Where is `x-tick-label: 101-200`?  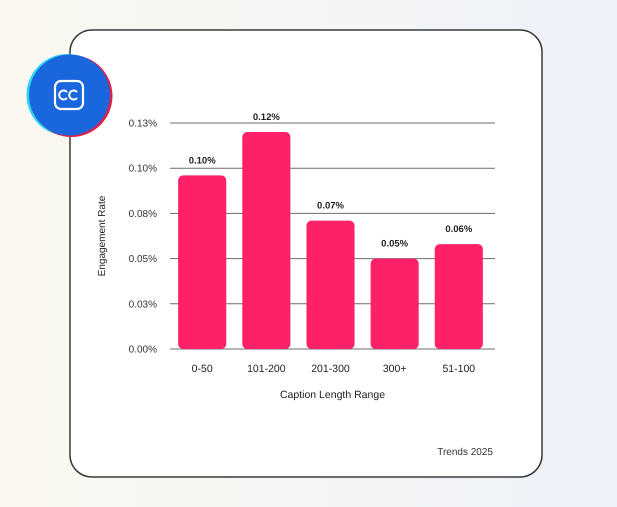 x-tick-label: 101-200 is located at coordinates (266, 369).